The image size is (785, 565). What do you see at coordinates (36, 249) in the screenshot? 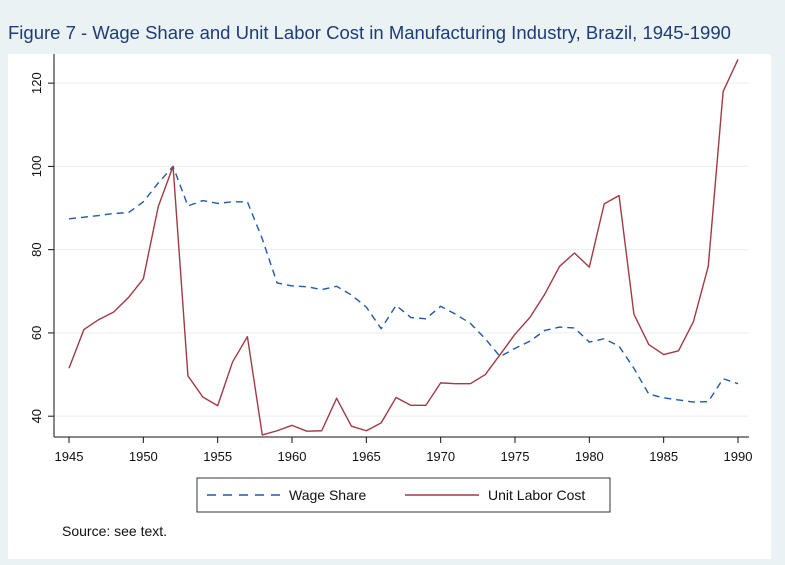
I see `y-tick-label: 80` at bounding box center [36, 249].